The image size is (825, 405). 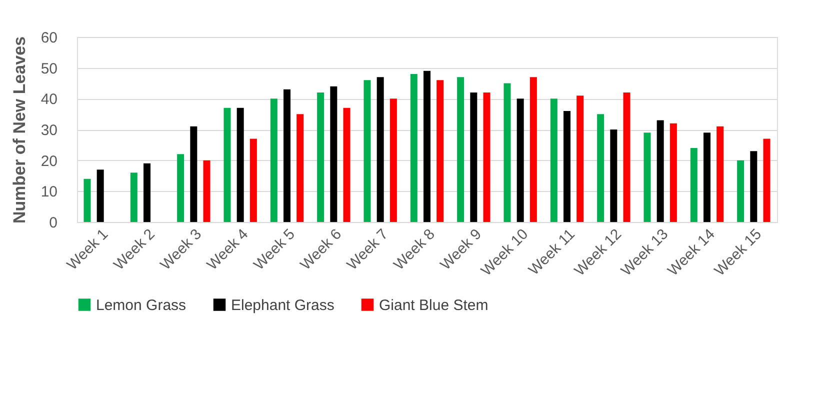 What do you see at coordinates (53, 223) in the screenshot?
I see `y-tick-label: 0` at bounding box center [53, 223].